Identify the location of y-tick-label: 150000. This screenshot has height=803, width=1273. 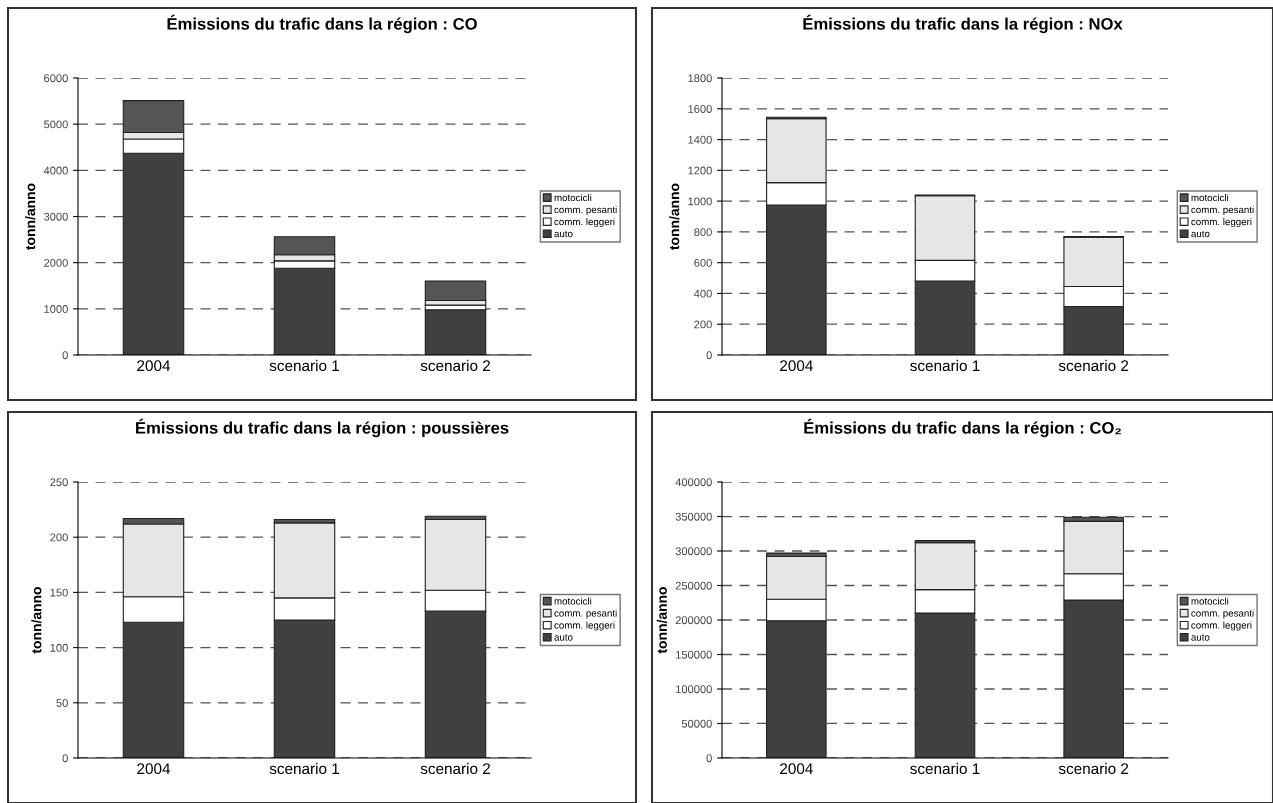
(694, 654).